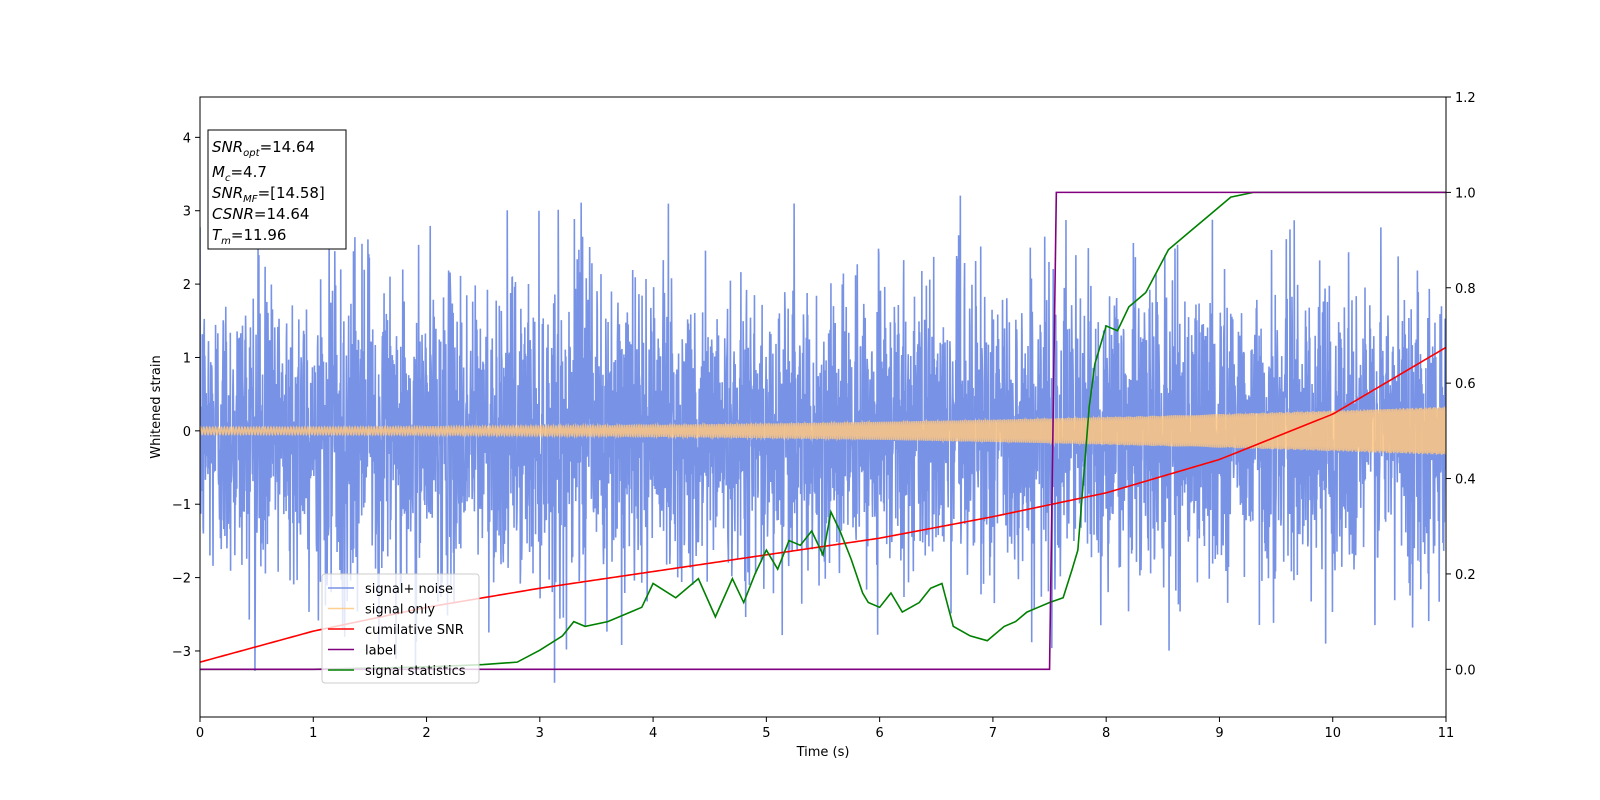  Describe the element at coordinates (186, 395) in the screenshot. I see `y-axis-left: −3 −2 −1 0 1 2 3 4` at that location.